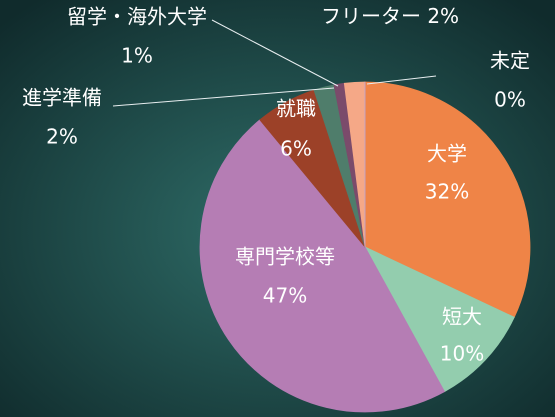 Image resolution: width=555 pixels, height=417 pixels. What do you see at coordinates (62, 98) in the screenshot?
I see `category-label: 進学準備` at bounding box center [62, 98].